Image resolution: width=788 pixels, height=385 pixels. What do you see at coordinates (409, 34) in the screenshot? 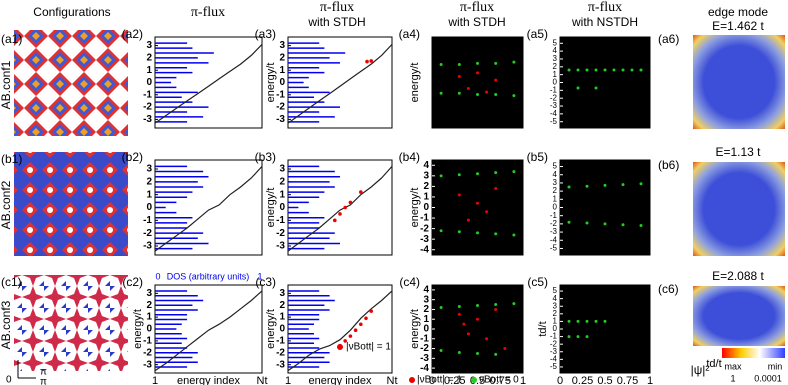
I see `panel-label: (a4)` at bounding box center [409, 34].